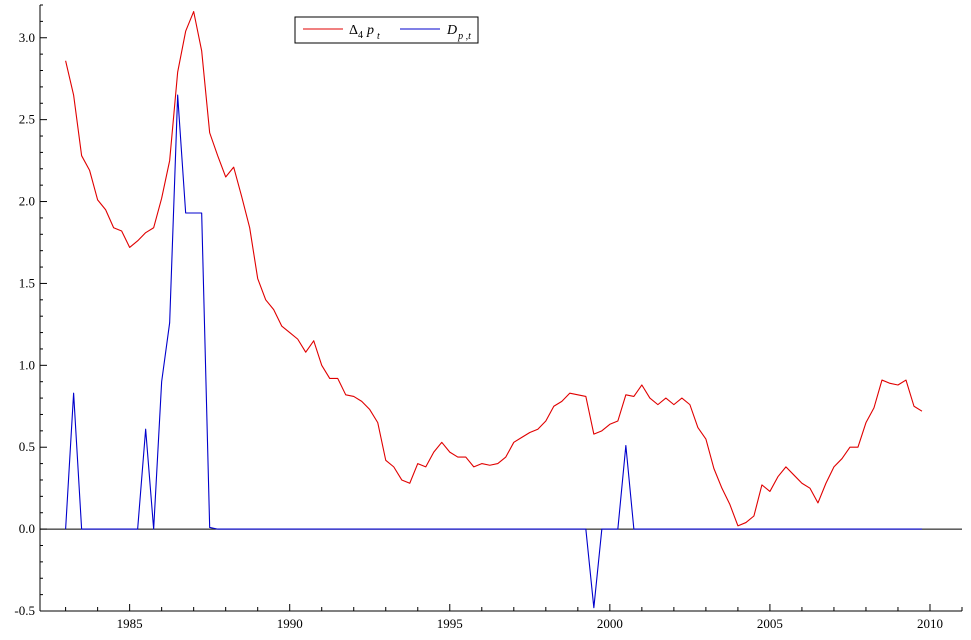 This screenshot has width=971, height=640. Describe the element at coordinates (450, 623) in the screenshot. I see `x-tick-label: 1995` at that location.